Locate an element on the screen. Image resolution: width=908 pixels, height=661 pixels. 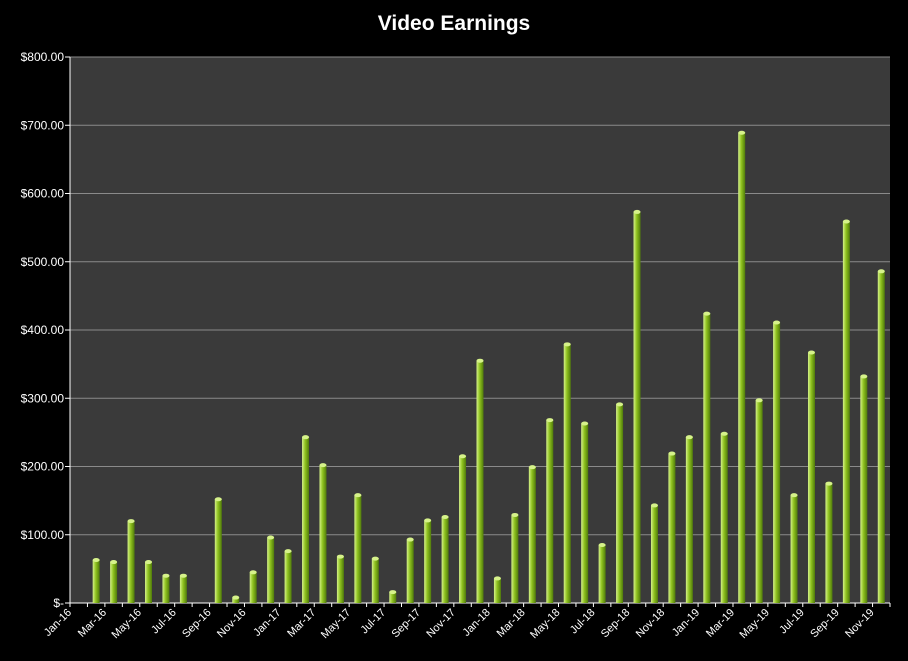
x-tick-label: Jul-16 is located at coordinates (164, 622).